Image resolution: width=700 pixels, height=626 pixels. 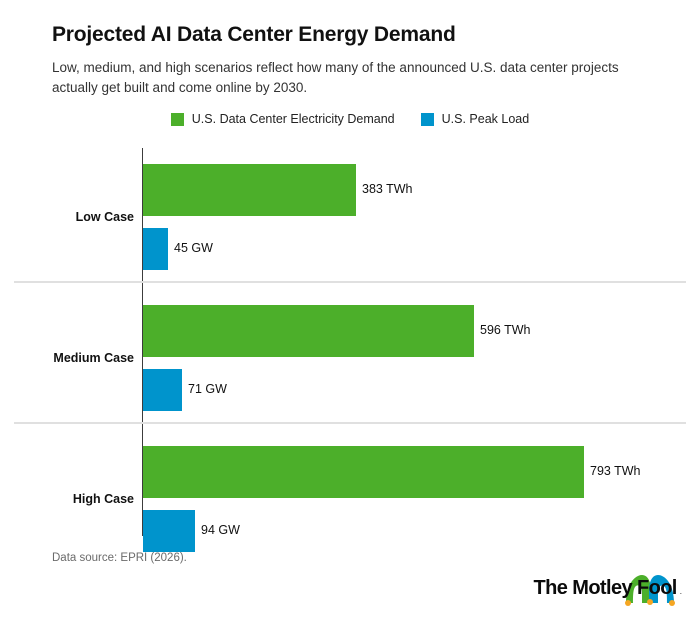 I want to click on legend-label-demand: U.S. Data Center Electricity Demand, so click(x=293, y=119).